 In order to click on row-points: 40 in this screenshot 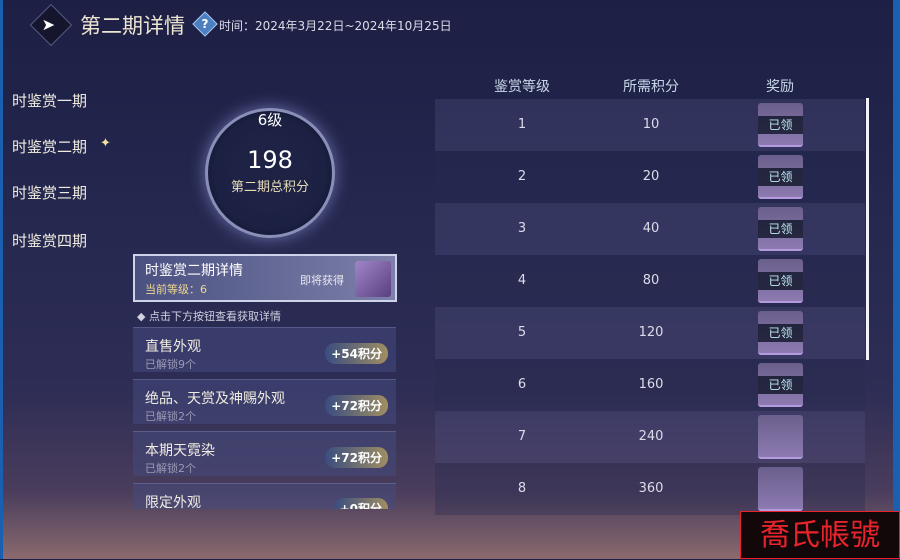, I will do `click(651, 228)`.